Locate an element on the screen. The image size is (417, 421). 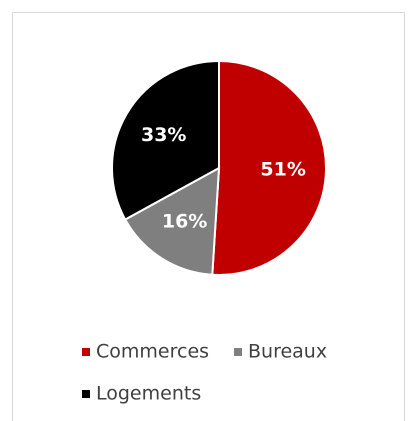
legend-label: Logements is located at coordinates (148, 394).